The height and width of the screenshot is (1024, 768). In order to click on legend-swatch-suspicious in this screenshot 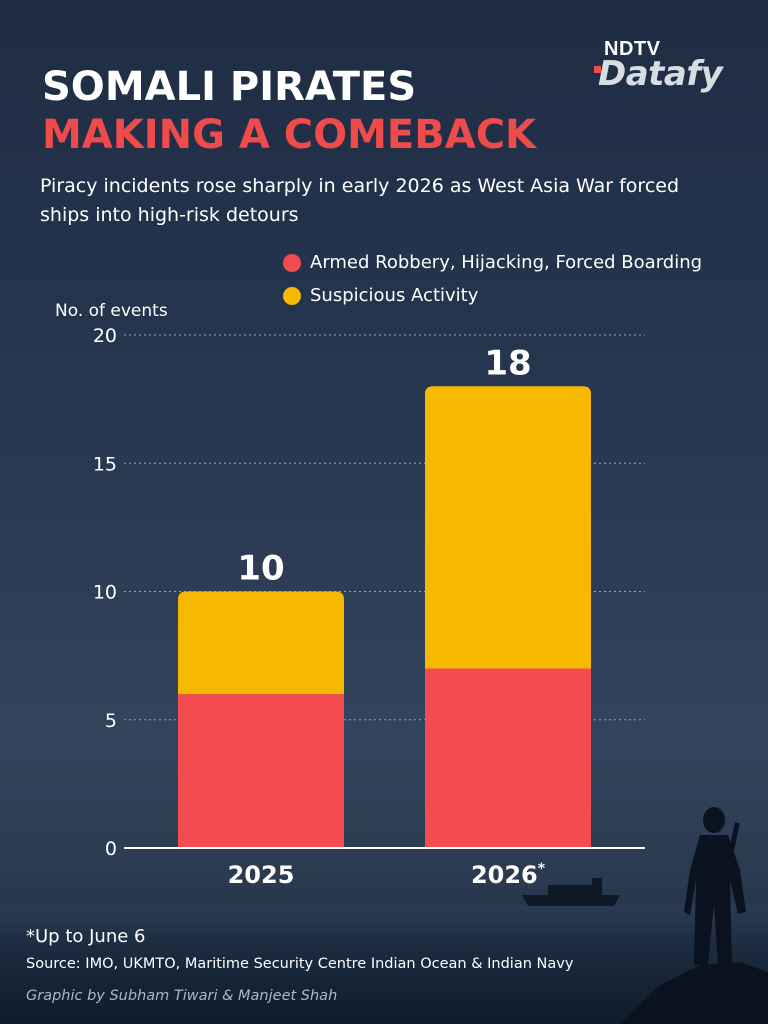, I will do `click(292, 295)`.